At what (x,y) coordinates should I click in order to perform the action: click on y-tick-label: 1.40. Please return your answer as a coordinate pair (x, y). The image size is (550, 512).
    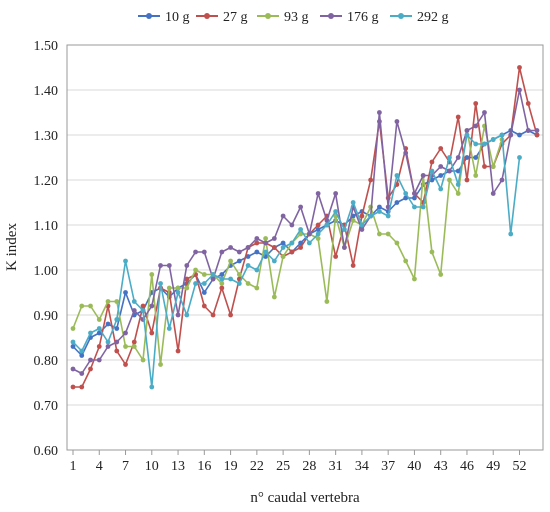
    Looking at the image, I should click on (46, 91).